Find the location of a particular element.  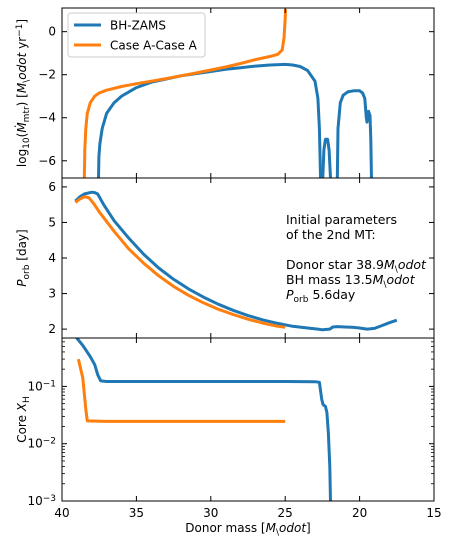

annotation-line-4: Donor star 38.9M\odot is located at coordinates (356, 266).